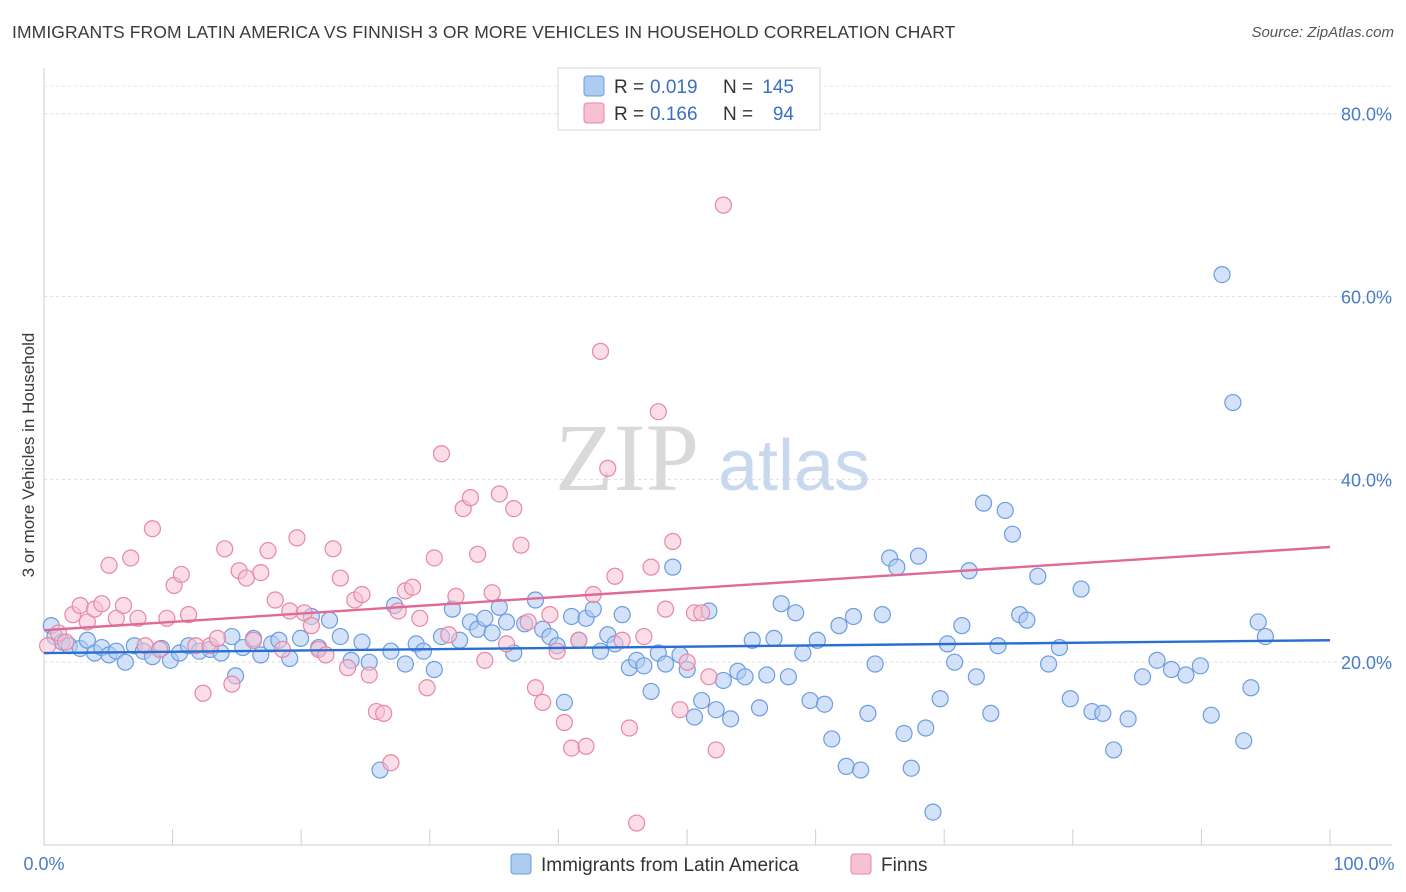  What do you see at coordinates (904, 865) in the screenshot?
I see `series-label-finns: Finns` at bounding box center [904, 865].